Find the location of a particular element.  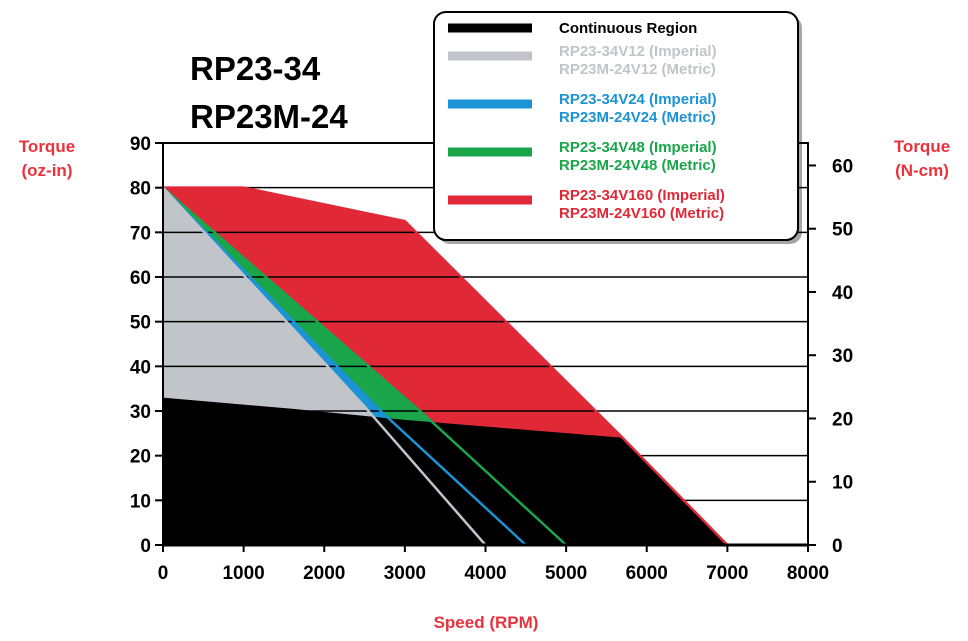

legend-label: RP23-34V160 (Imperial) is located at coordinates (642, 195).